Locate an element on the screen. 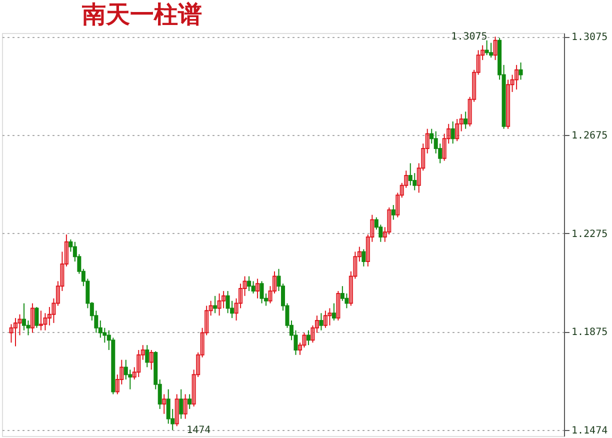 The width and height of the screenshot is (612, 438). y-tick-label: 1.2275 is located at coordinates (590, 234).